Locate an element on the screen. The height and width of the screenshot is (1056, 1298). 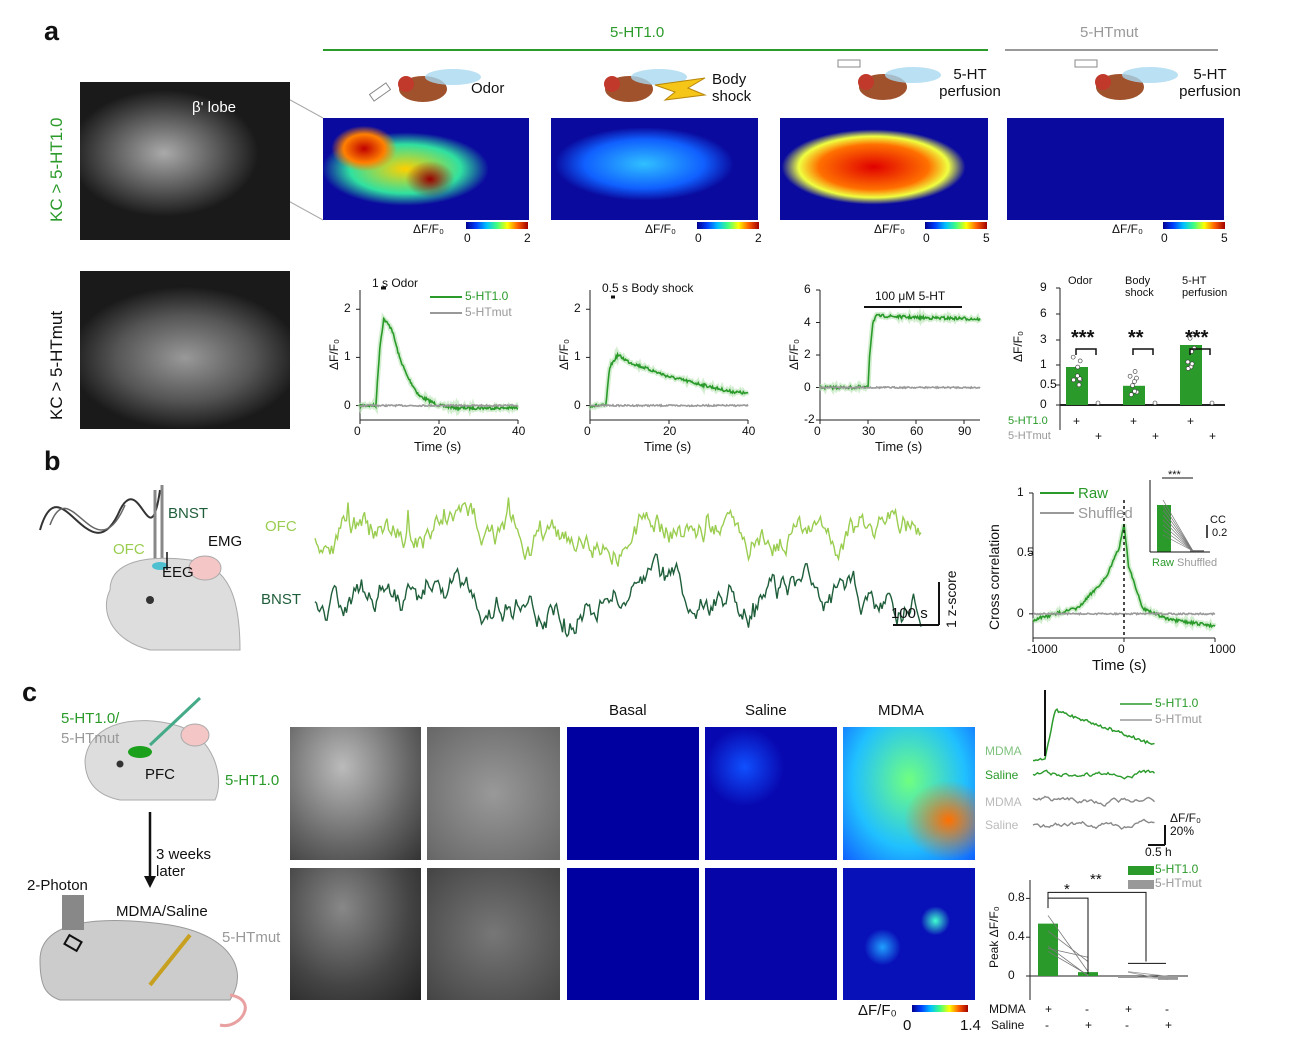
inset-cc-value: 0.2 is located at coordinates (1220, 533).